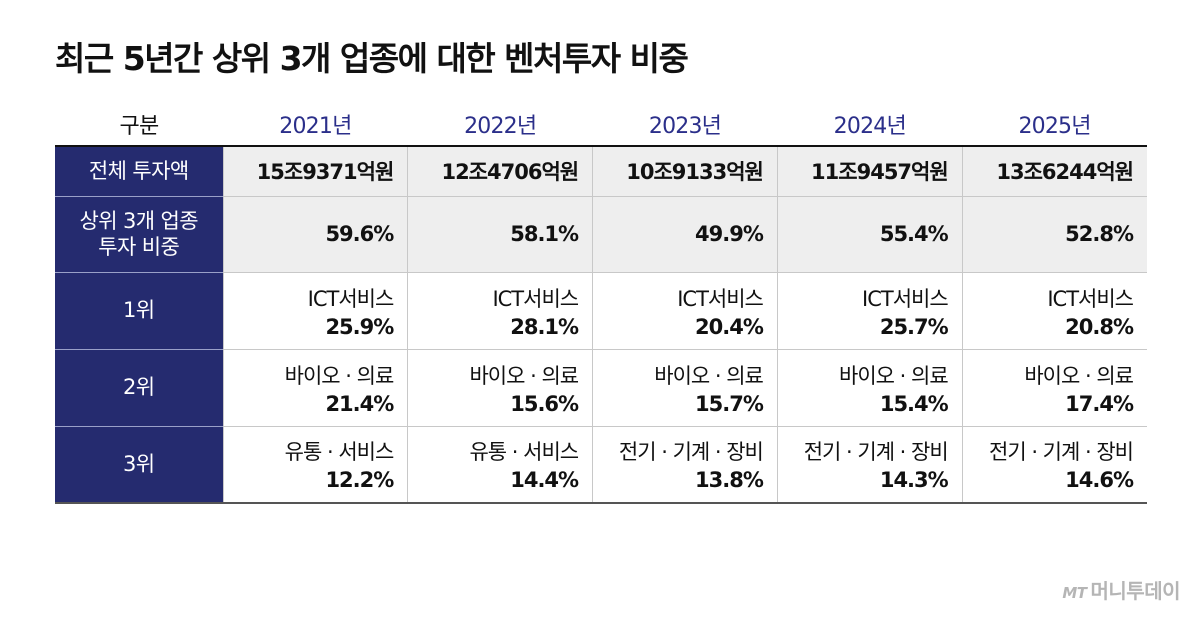 The height and width of the screenshot is (618, 1200). Describe the element at coordinates (685, 233) in the screenshot. I see `share-value: 49.9%` at that location.